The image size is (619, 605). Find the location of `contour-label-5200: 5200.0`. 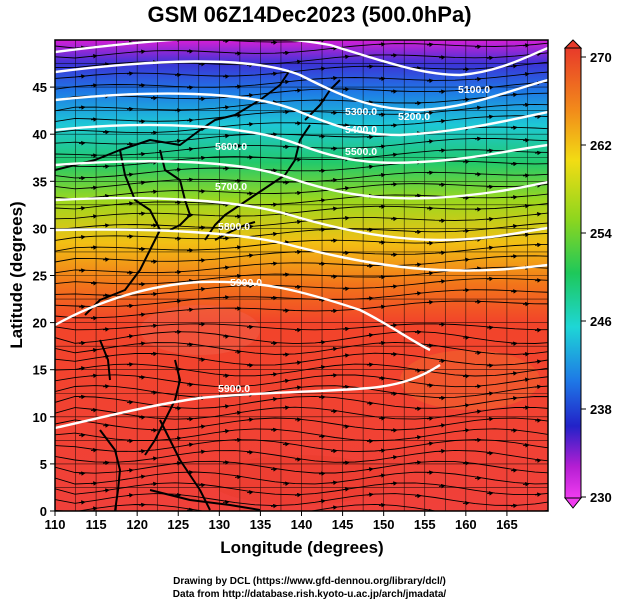

contour-label-5200: 5200.0 is located at coordinates (414, 117).